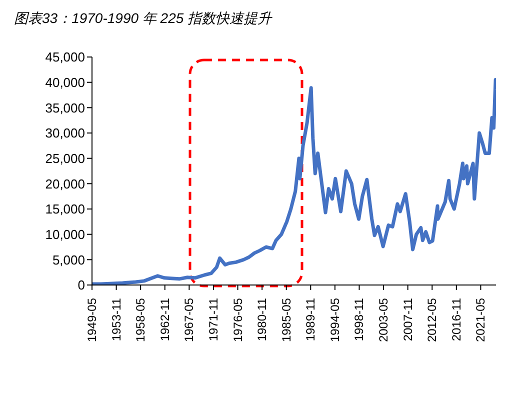  What do you see at coordinates (92, 320) in the screenshot?
I see `x-tick-label: 1949-05` at bounding box center [92, 320].